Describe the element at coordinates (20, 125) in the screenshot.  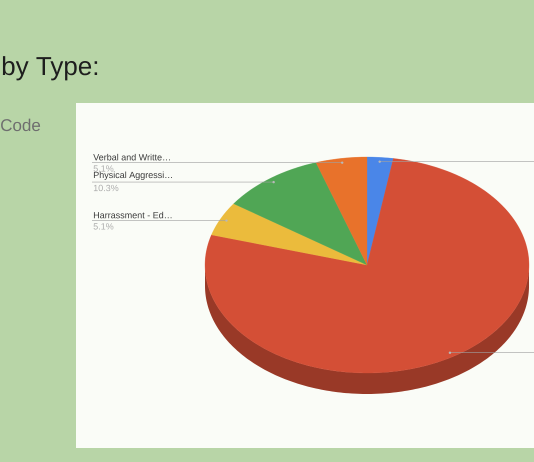
I see `text: Code` at that location.